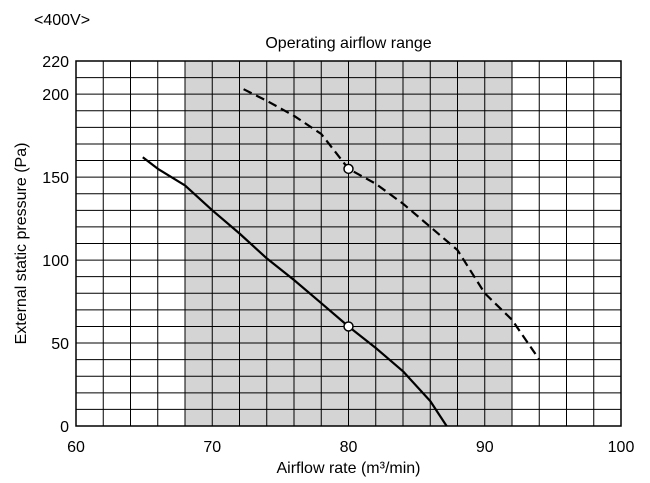  Describe the element at coordinates (485, 447) in the screenshot. I see `x-tick-label: 90` at that location.